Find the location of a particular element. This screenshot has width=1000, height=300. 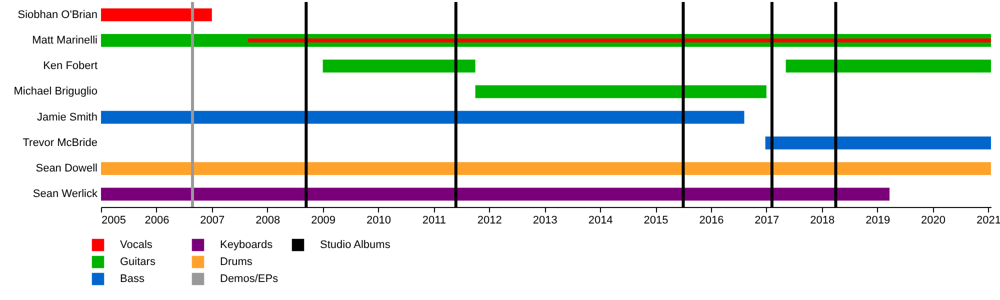

x-tick-label: 2009 is located at coordinates (323, 220).